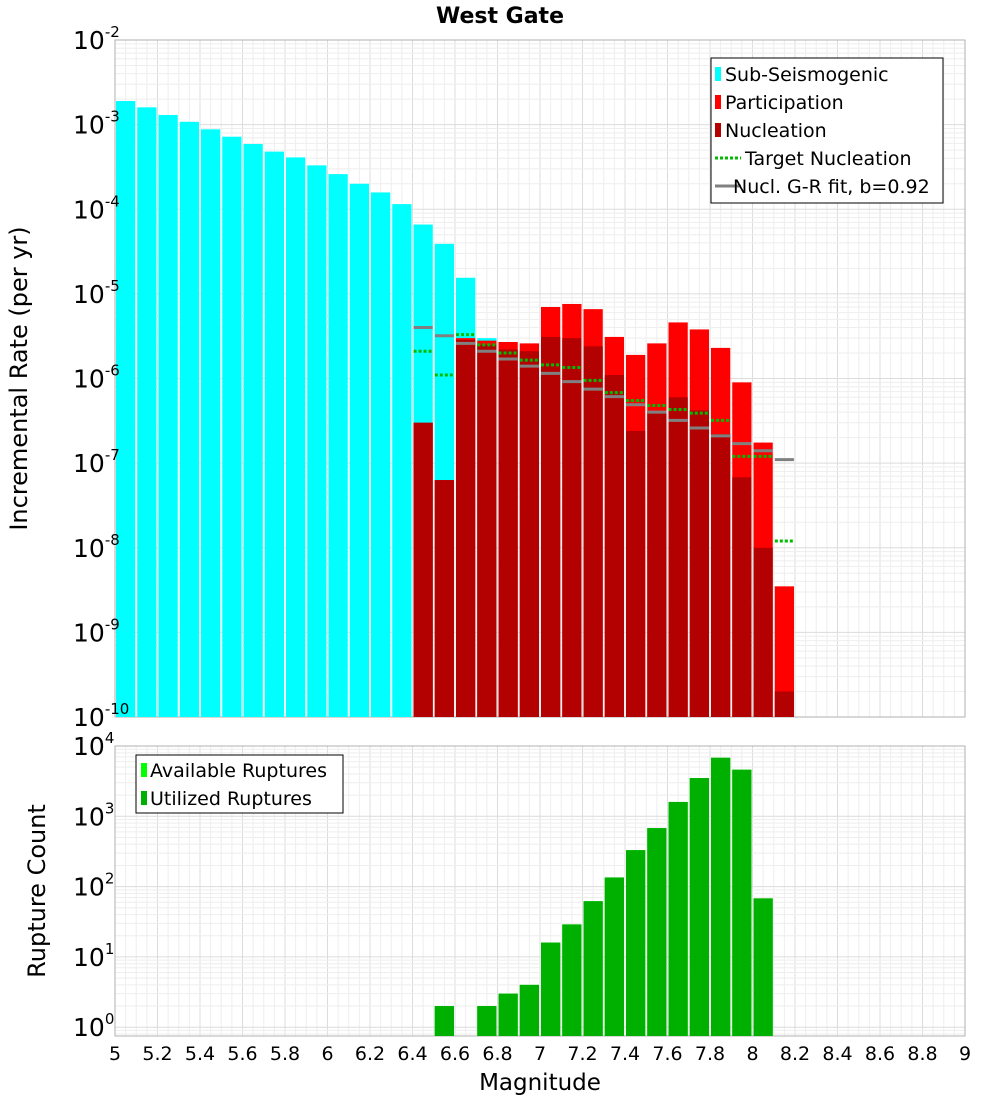 The image size is (1000, 1100). Describe the element at coordinates (239, 784) in the screenshot. I see `count-legend: Available Ruptures Utilized Ruptures` at that location.